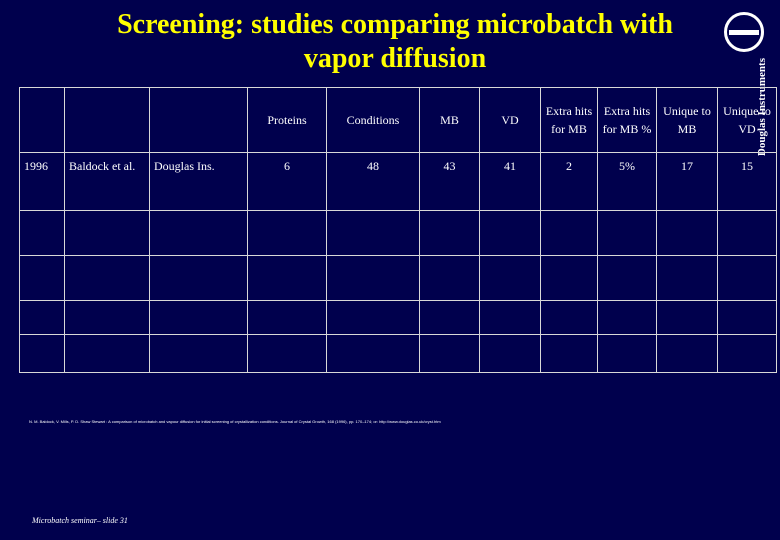  I want to click on header-unique-mb: Unique to MB, so click(687, 120).